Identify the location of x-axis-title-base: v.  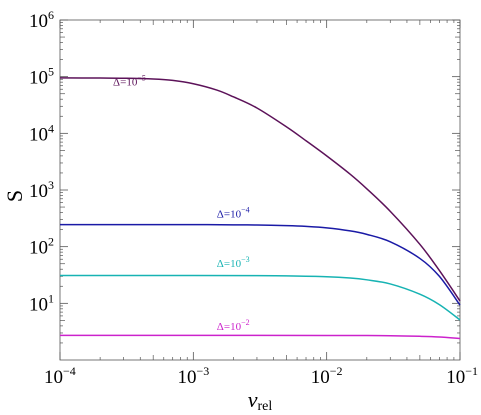
(253, 399).